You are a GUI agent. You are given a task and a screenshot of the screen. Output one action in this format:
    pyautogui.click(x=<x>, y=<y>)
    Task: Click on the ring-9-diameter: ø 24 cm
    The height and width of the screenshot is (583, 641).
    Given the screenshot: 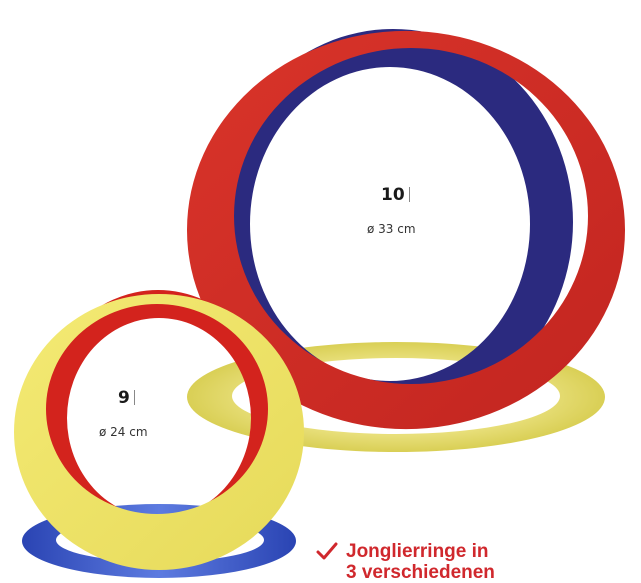 What is the action you would take?
    pyautogui.click(x=123, y=432)
    